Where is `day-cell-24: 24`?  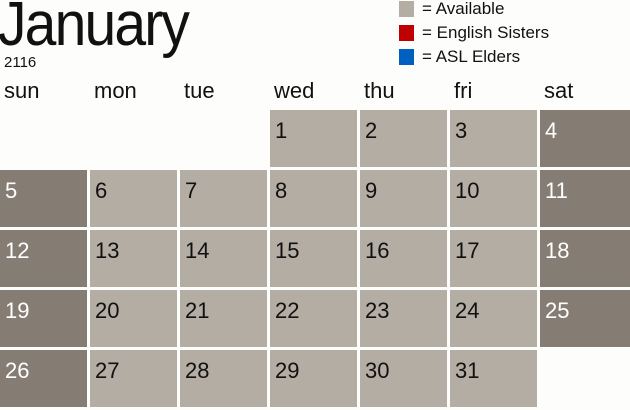
day-cell-24: 24 is located at coordinates (493, 318).